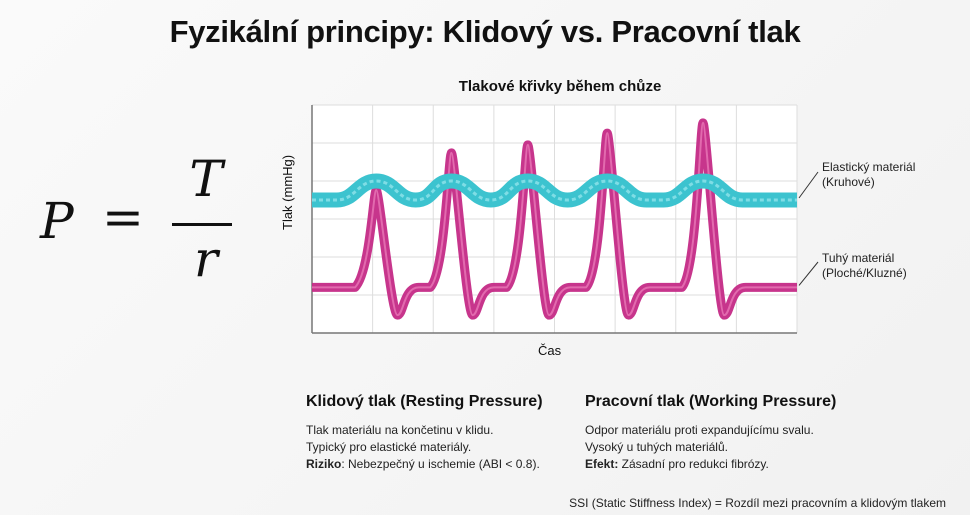 Image resolution: width=970 pixels, height=515 pixels. I want to click on legend-elastic: Elastický materiál (Kruhové), so click(868, 175).